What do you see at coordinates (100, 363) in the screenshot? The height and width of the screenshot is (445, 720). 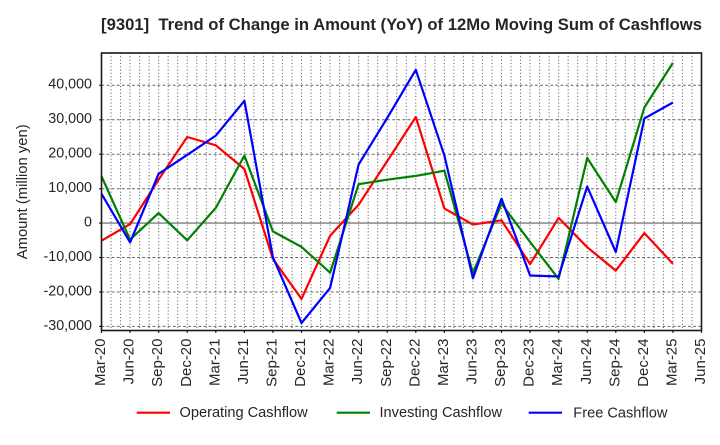 I see `svg-text: Mar-20` at bounding box center [100, 363].